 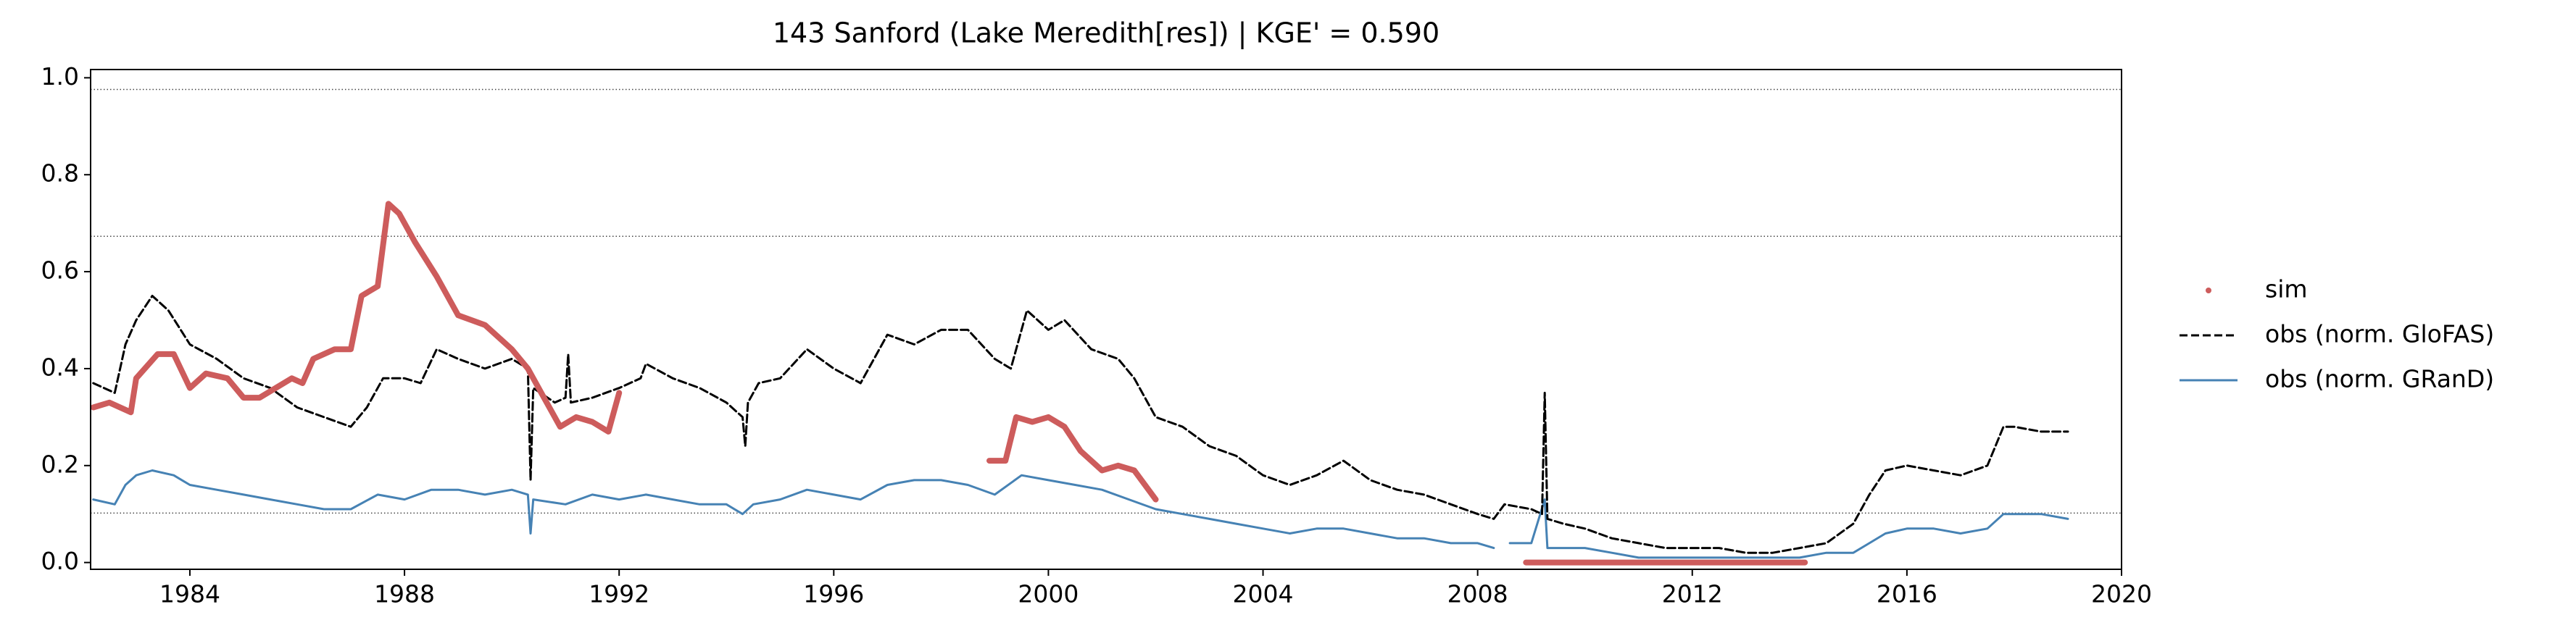 I want to click on x-tick-label: 2020, so click(x=2121, y=594).